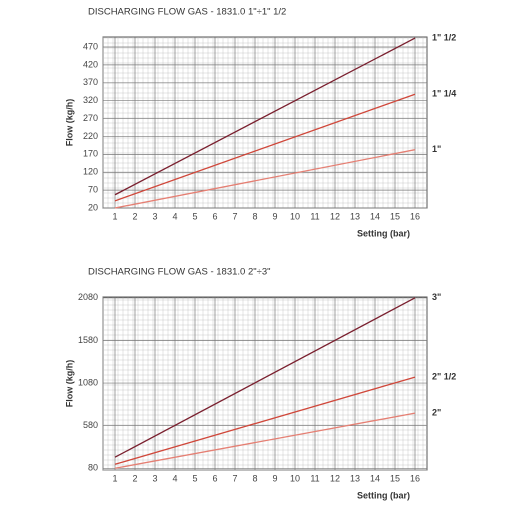 The image size is (512, 517). I want to click on y-tick-label: 20, so click(93, 207).